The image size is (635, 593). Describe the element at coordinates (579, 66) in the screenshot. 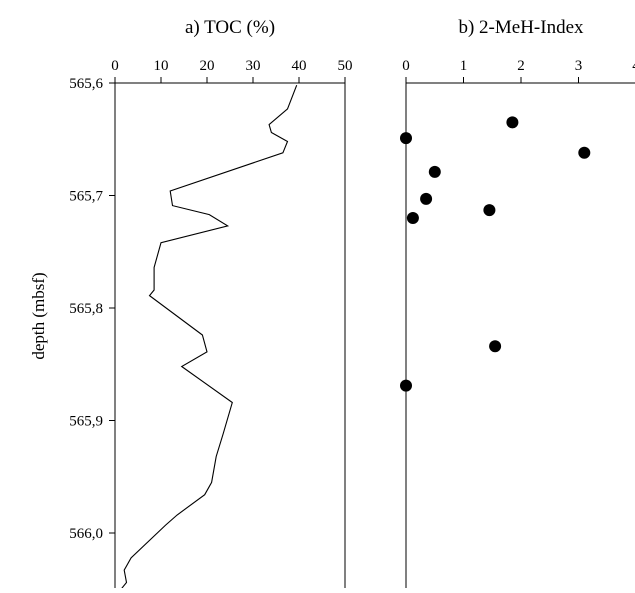

I see `x-tick-label: 3` at that location.